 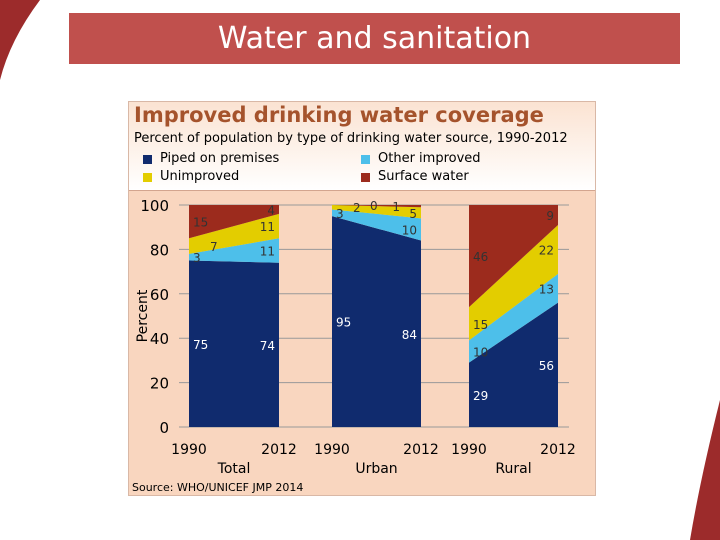 What do you see at coordinates (421, 159) in the screenshot?
I see `legend-other: Other improved` at bounding box center [421, 159].